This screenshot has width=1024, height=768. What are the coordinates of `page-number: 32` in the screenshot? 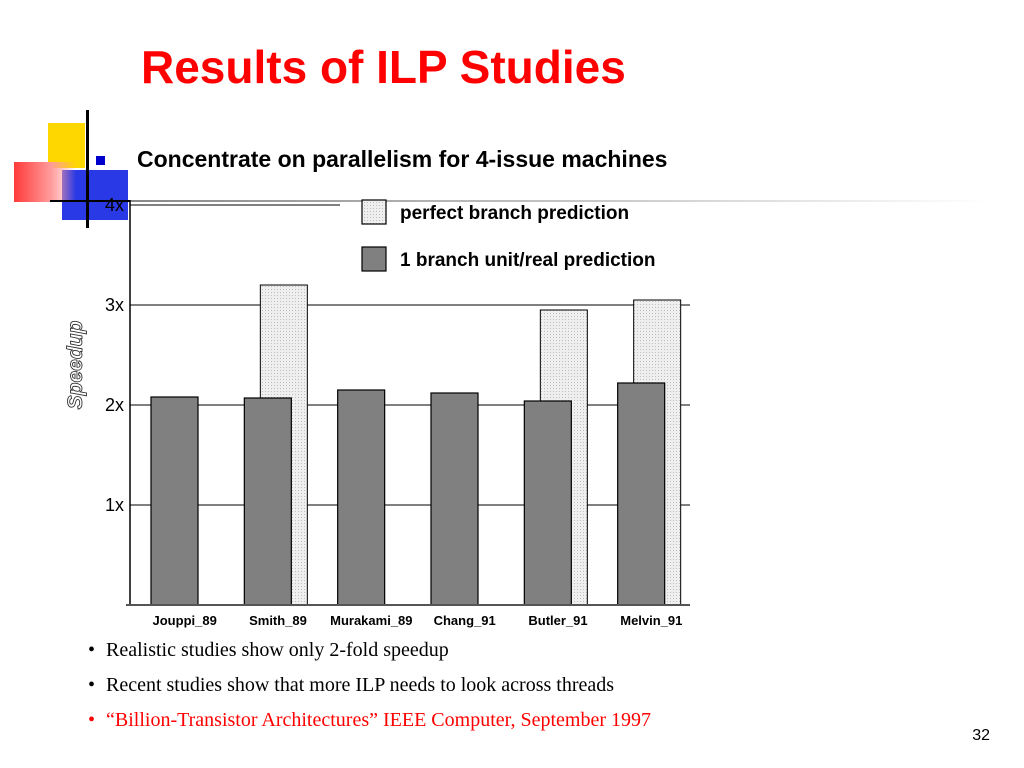 It's located at (981, 735).